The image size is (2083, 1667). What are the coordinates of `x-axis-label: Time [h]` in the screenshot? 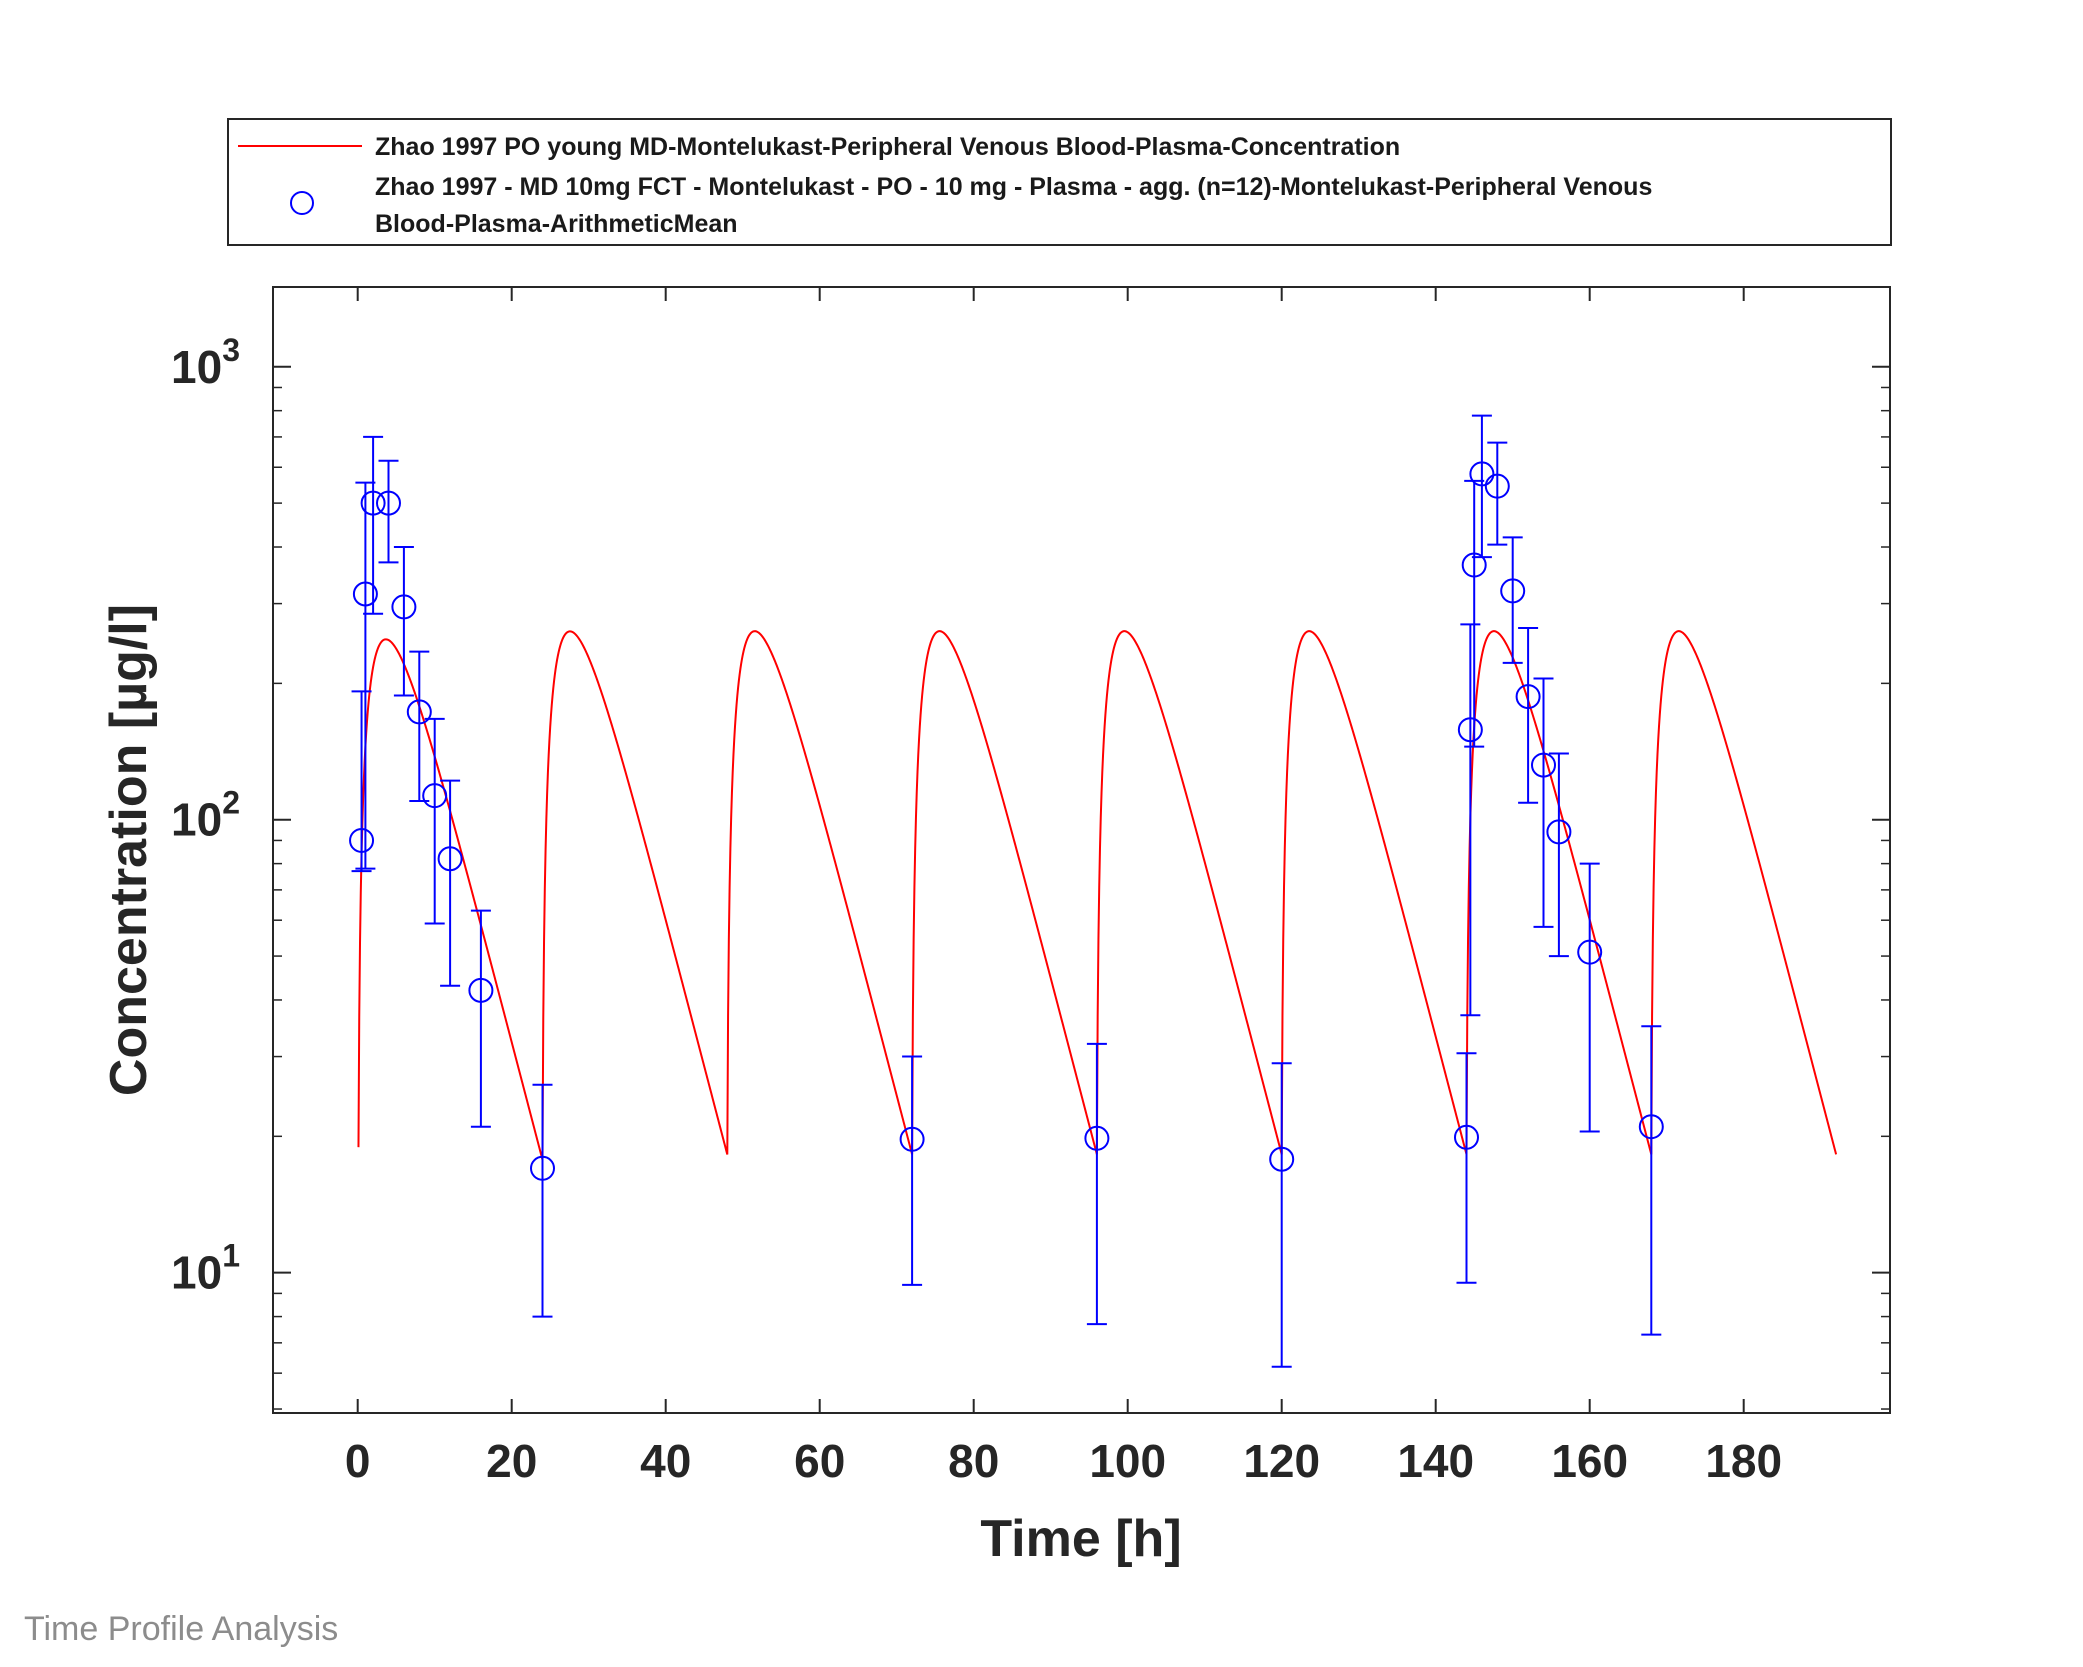 It's located at (1080, 1539).